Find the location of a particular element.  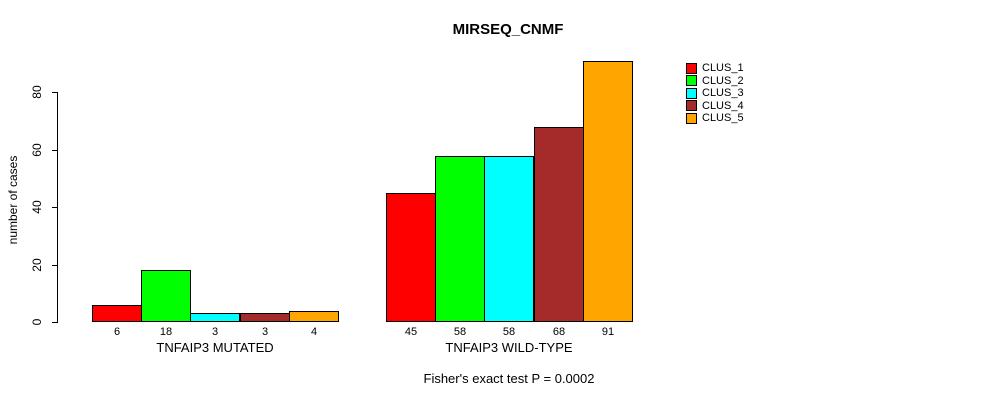

y-tick-label: 40 is located at coordinates (37, 207).